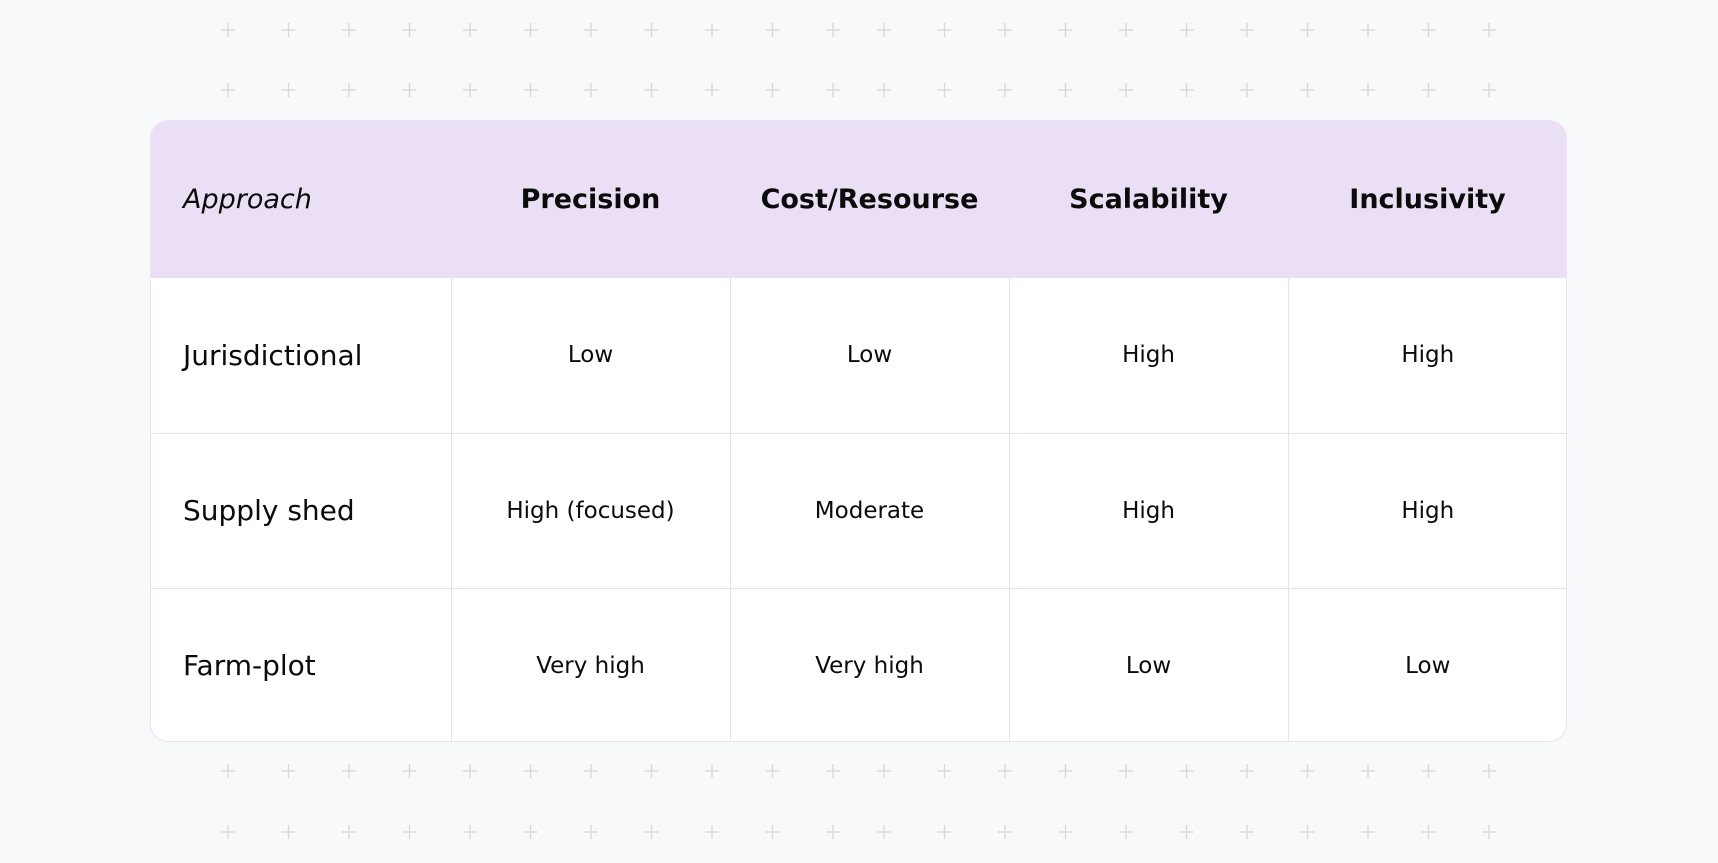 Image resolution: width=1718 pixels, height=863 pixels. I want to click on table-row: Farm-plot Very high Very high Low Low, so click(858, 664).